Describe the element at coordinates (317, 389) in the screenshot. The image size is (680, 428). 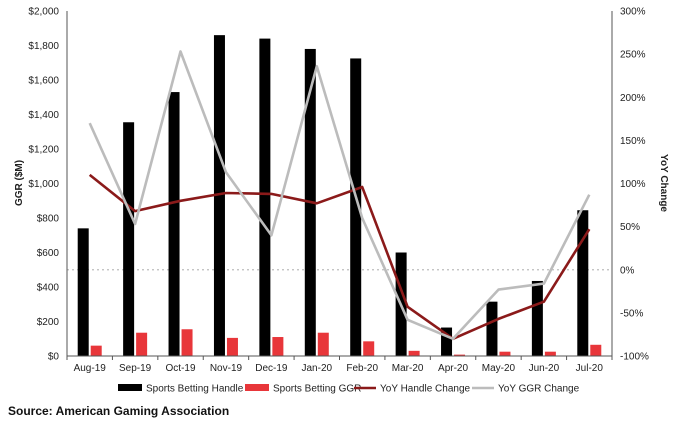
I see `legend-label: Sports Betting GGR` at that location.